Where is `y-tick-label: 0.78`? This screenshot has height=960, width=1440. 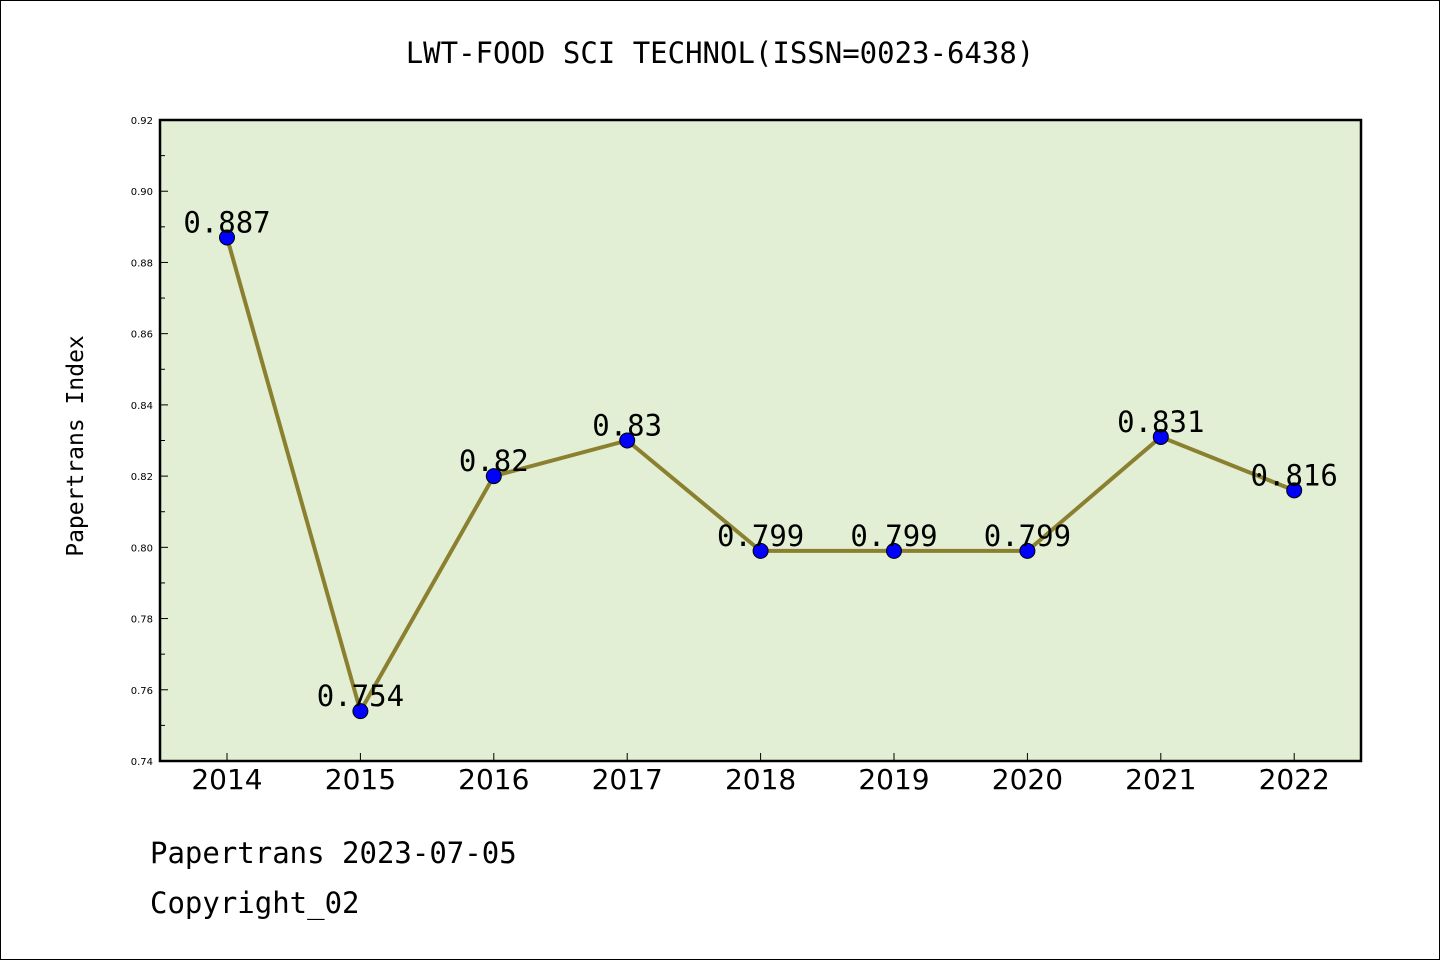 y-tick-label: 0.78 is located at coordinates (142, 620).